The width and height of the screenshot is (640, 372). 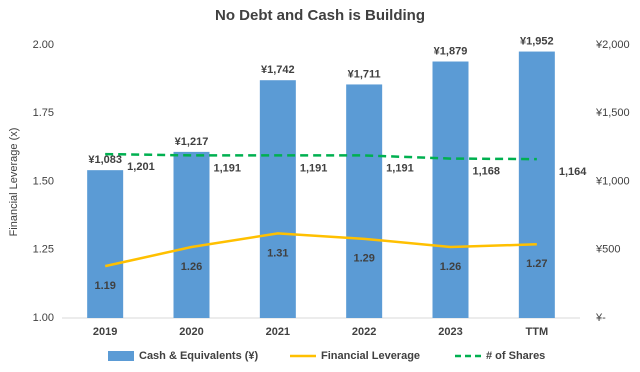 What do you see at coordinates (370, 356) in the screenshot?
I see `legend-label: Financial Leverage` at bounding box center [370, 356].